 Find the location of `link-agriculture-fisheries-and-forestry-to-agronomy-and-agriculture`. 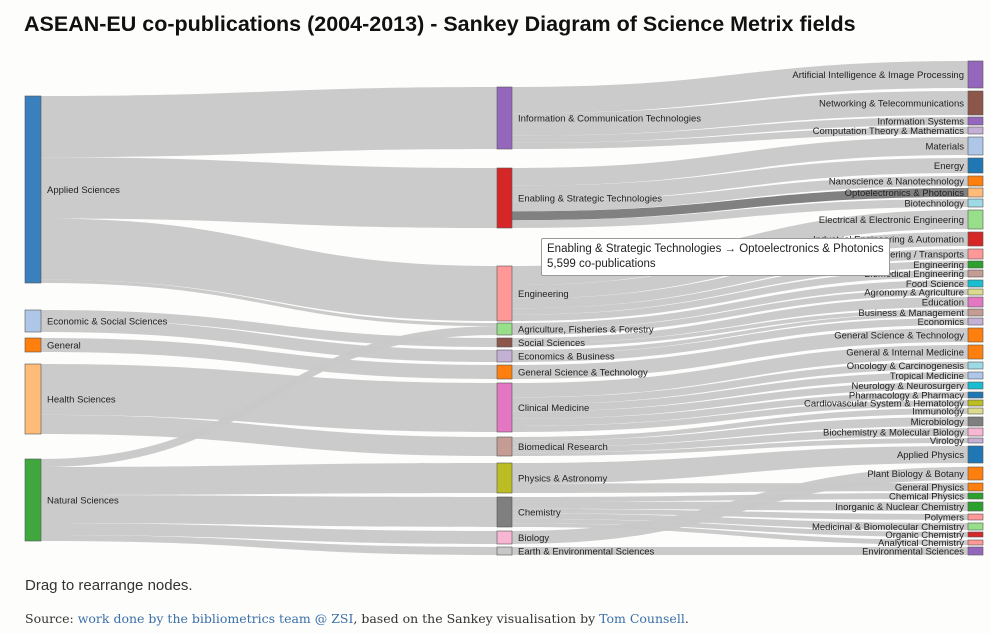

link-agriculture-fisheries-and-forestry-to-agronomy-and-agriculture is located at coordinates (740, 312).